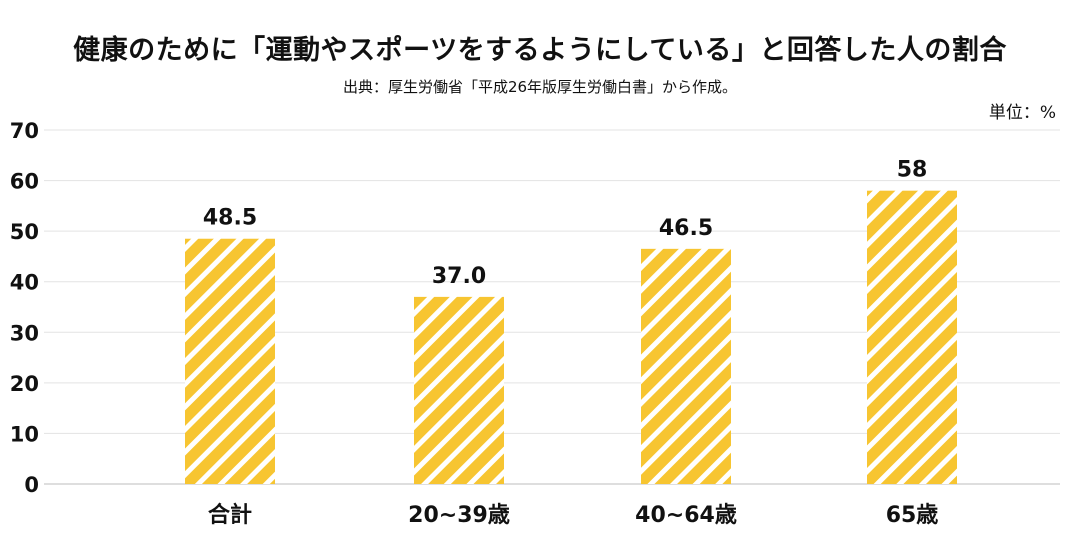 The height and width of the screenshot is (560, 1080). Describe the element at coordinates (24, 131) in the screenshot. I see `y-tick-label: 70` at that location.